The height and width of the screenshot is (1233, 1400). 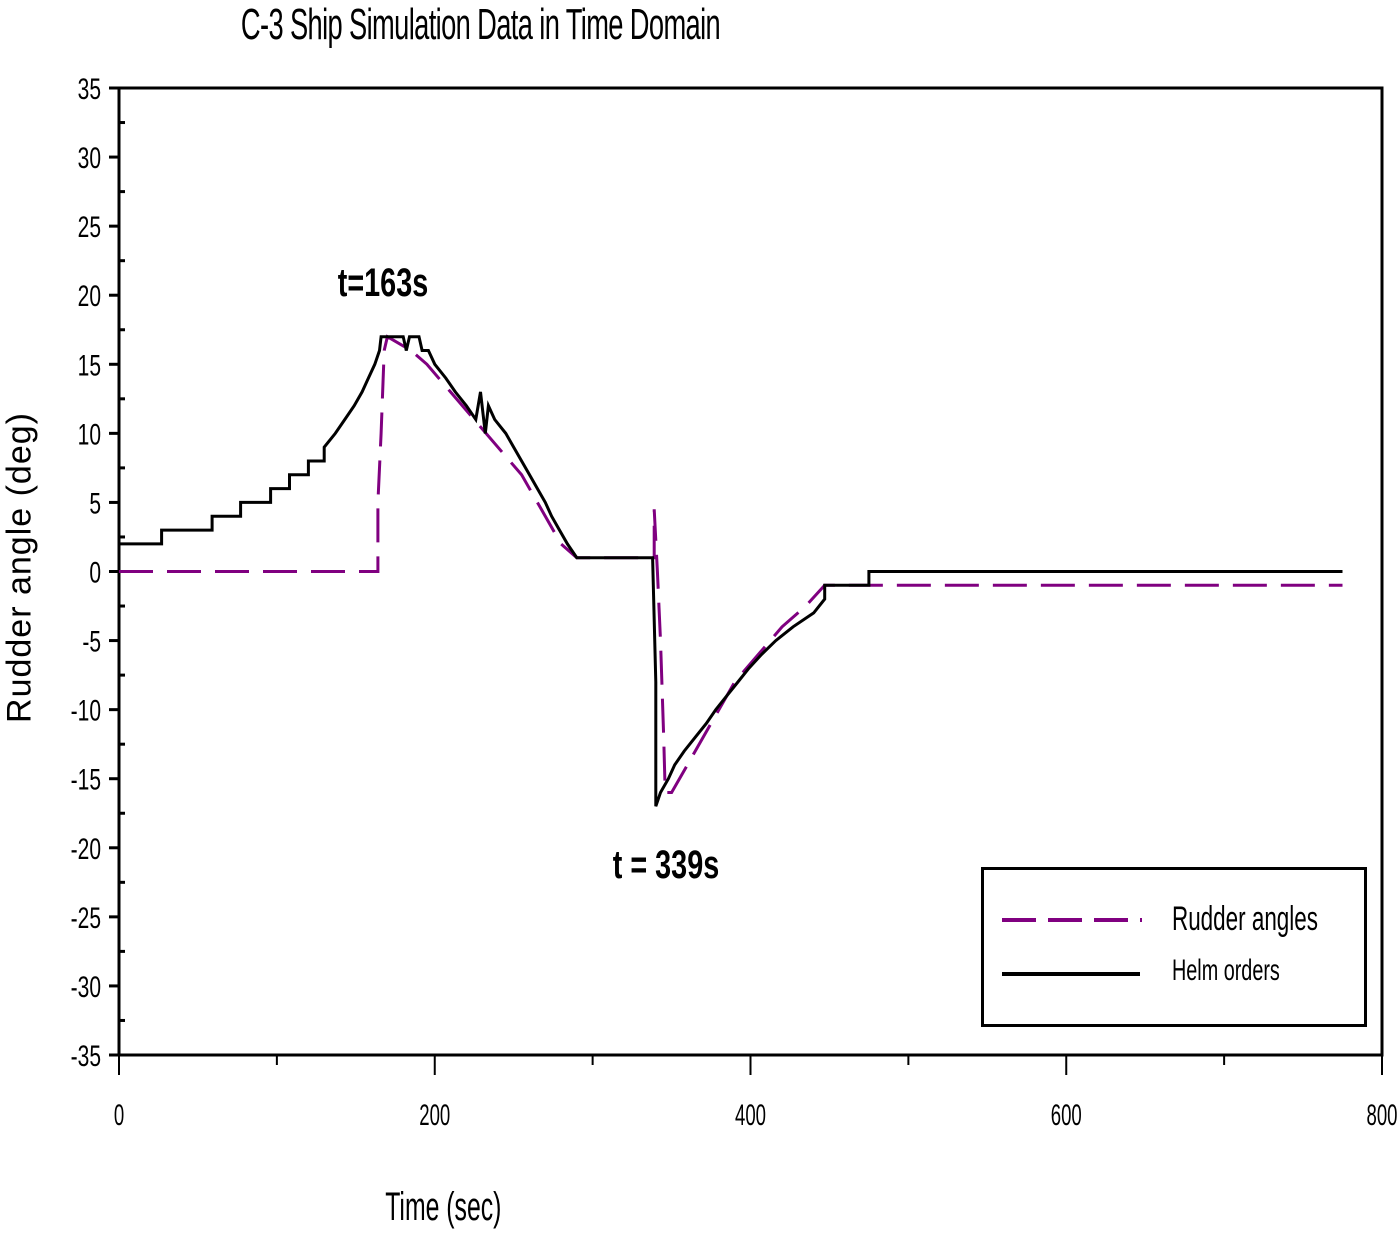 What do you see at coordinates (1245, 919) in the screenshot?
I see `legend-label: Rudder angles` at bounding box center [1245, 919].